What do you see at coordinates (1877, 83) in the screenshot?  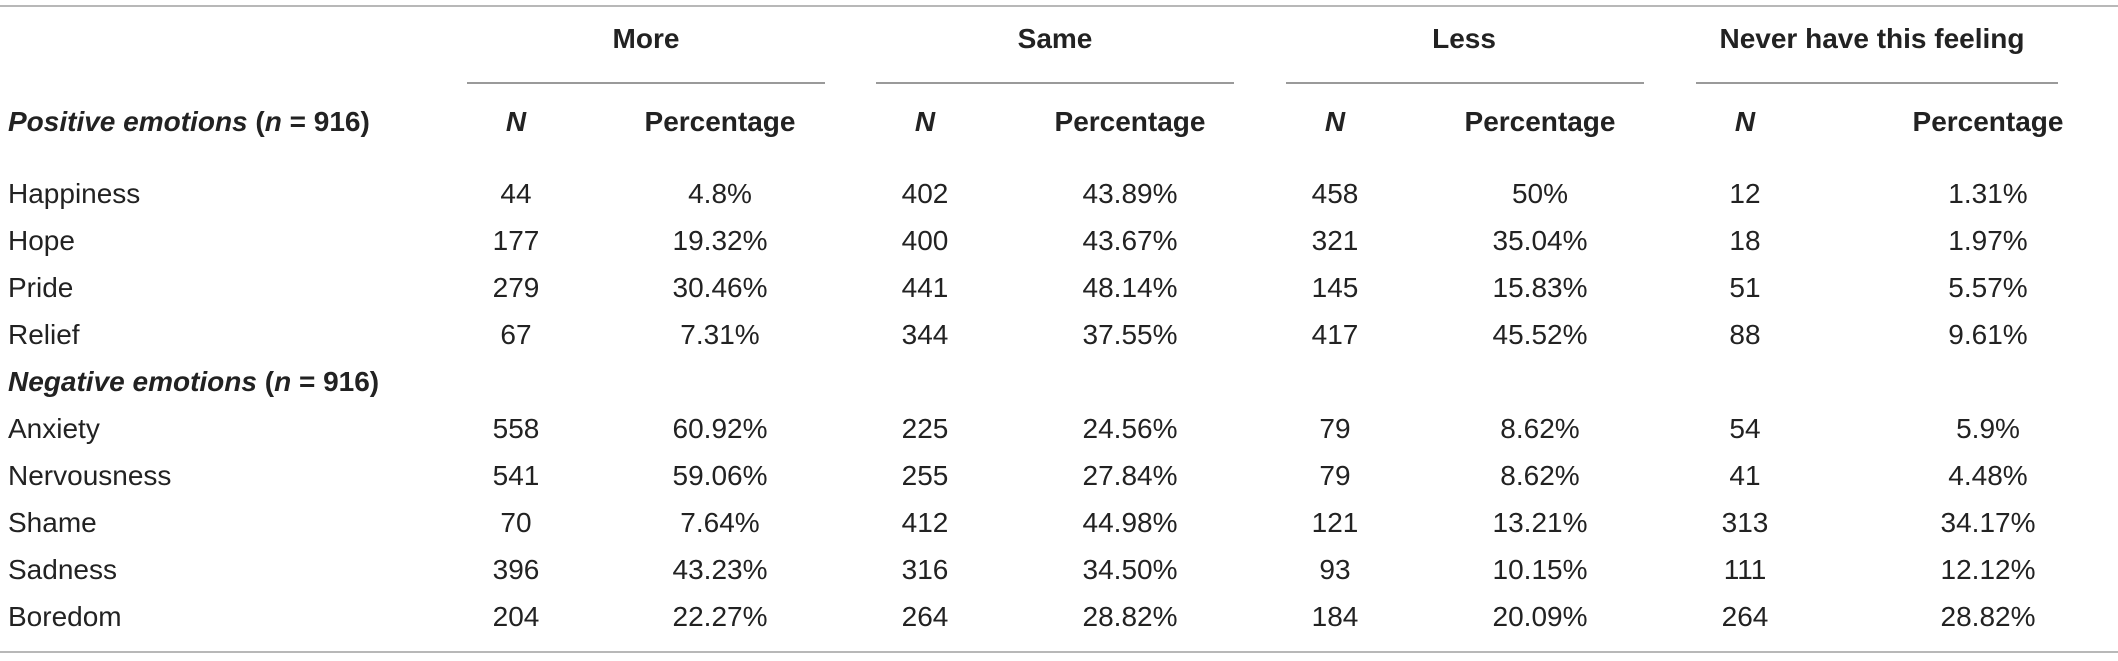 I see `group-underline-never` at bounding box center [1877, 83].